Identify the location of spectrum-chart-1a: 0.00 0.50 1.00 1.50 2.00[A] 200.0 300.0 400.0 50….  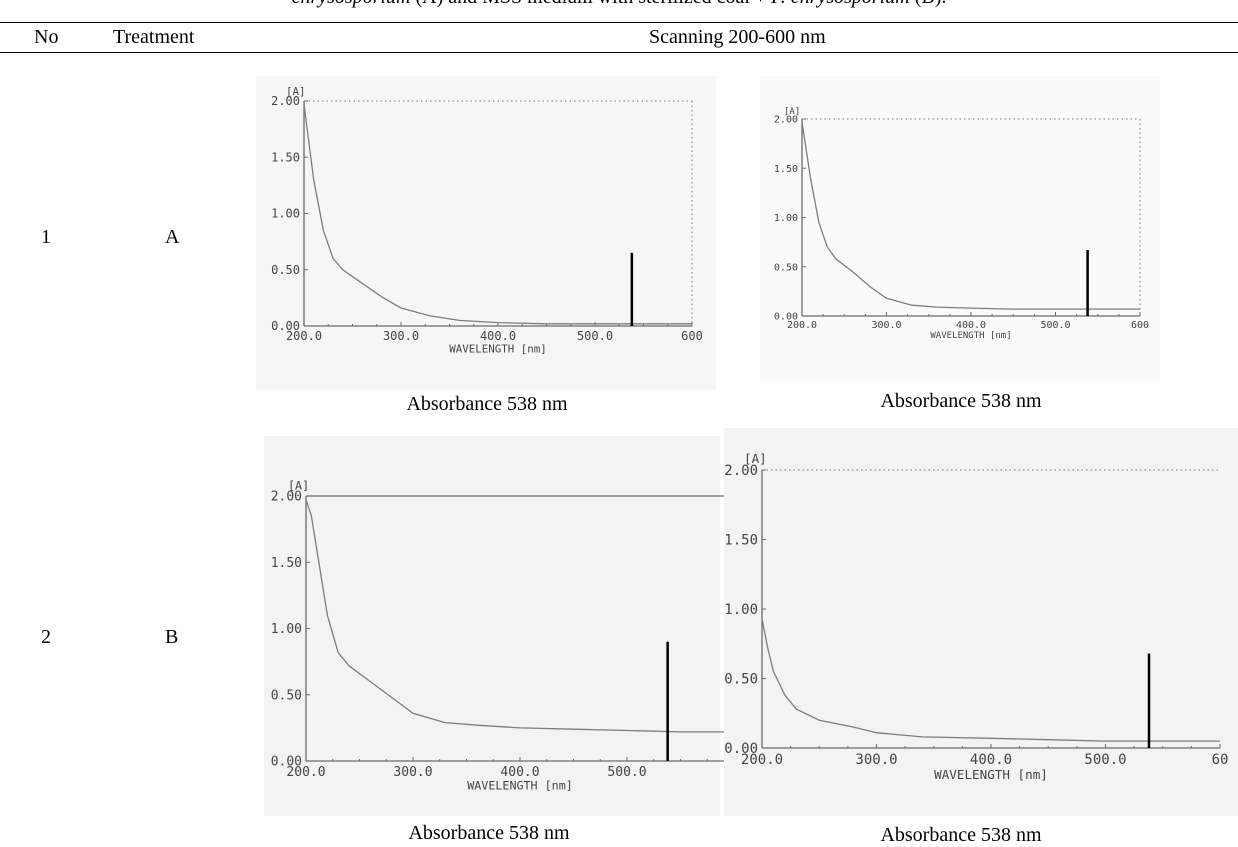
(487, 220).